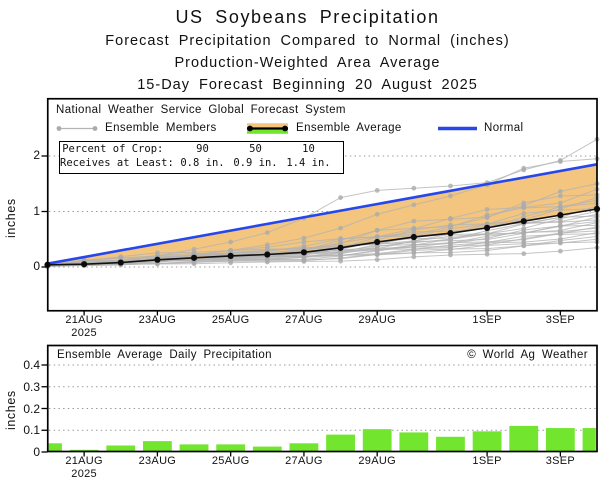  What do you see at coordinates (307, 85) in the screenshot?
I see `page-subtitle-3: 15-Day Forecast Beginning 20 August 2025` at bounding box center [307, 85].